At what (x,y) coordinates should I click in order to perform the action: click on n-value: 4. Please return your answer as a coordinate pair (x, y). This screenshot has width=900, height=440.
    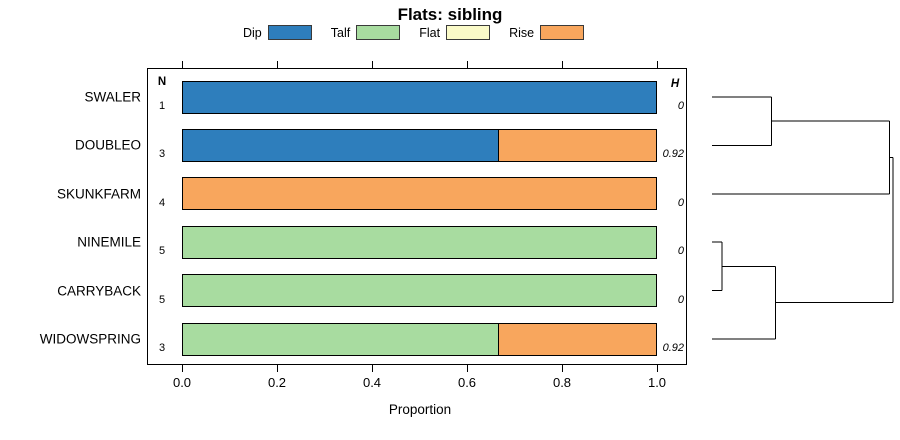
    Looking at the image, I should click on (162, 202).